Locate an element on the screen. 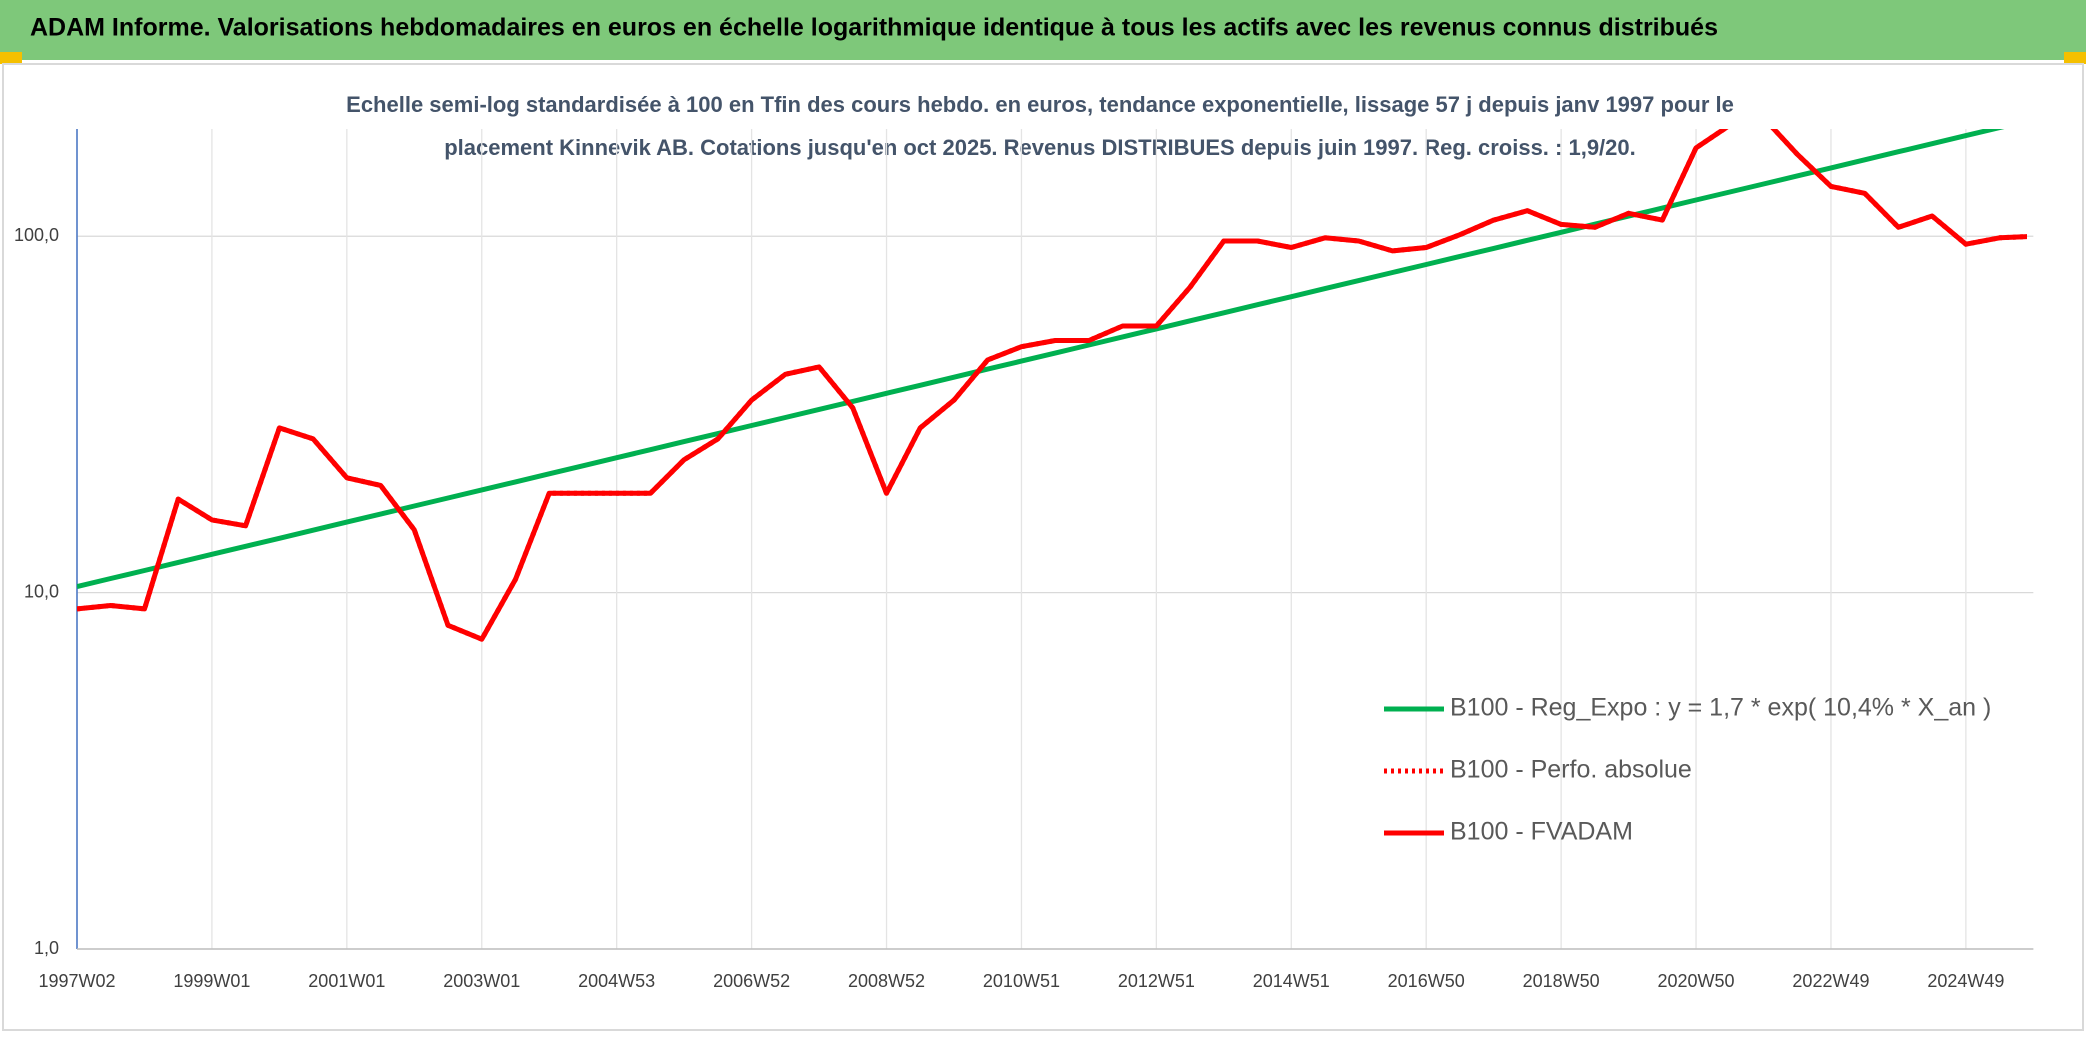 This screenshot has width=2086, height=1038. y-tick-label: 100,0 is located at coordinates (36, 235).